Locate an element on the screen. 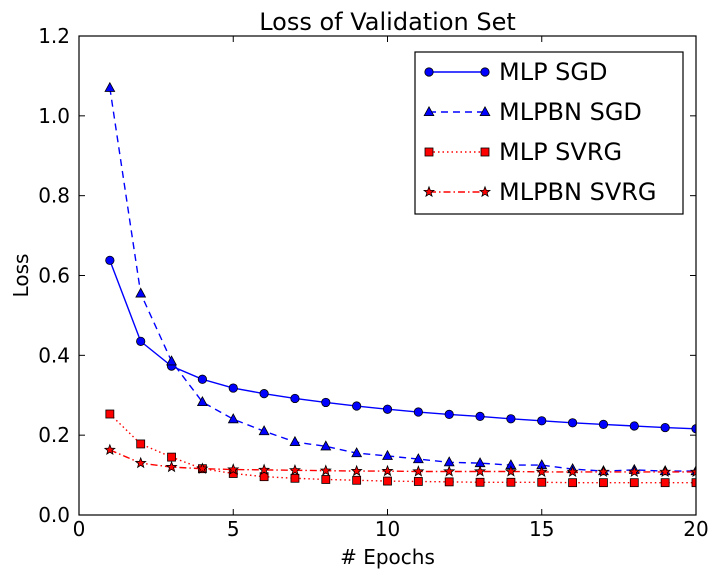  legend: MLP SGD MLPBN SGD MLP SVRG MLPBN SVRG is located at coordinates (549, 133).